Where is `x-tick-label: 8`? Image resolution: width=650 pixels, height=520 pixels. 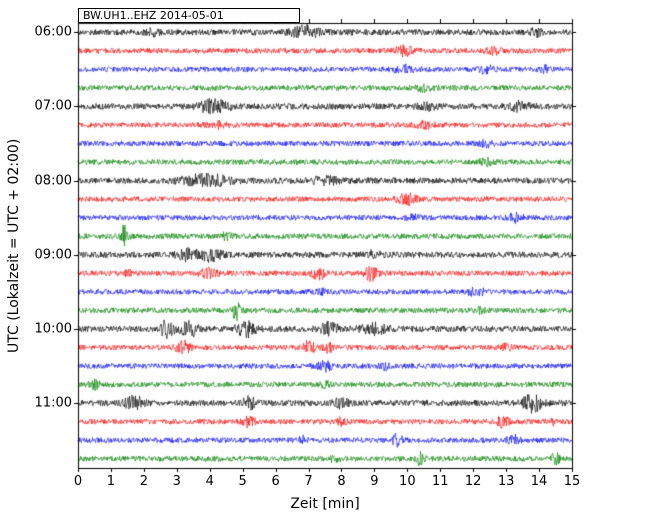
x-tick-label: 8 is located at coordinates (341, 481).